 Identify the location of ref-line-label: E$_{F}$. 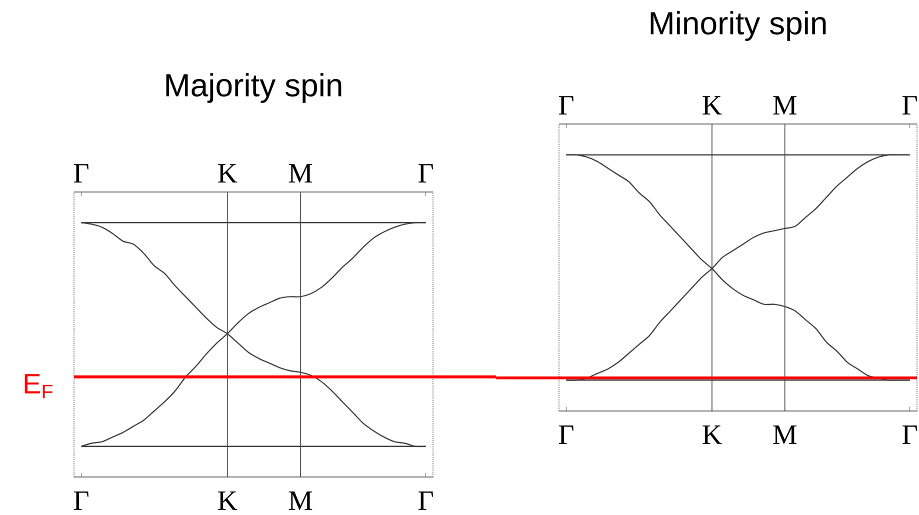
(38, 386).